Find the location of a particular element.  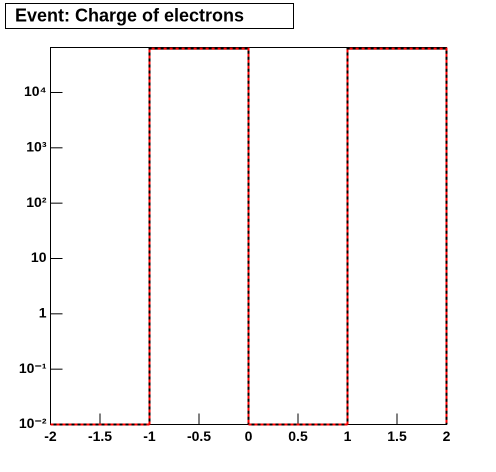

x-tick-label: -1.5 is located at coordinates (100, 436).